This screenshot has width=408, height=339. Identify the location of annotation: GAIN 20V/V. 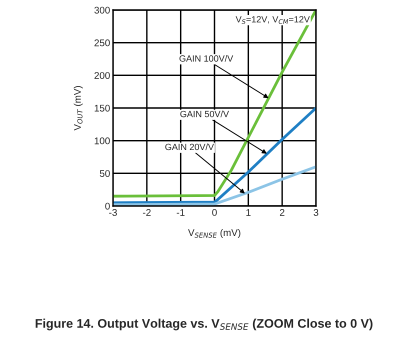
(189, 147).